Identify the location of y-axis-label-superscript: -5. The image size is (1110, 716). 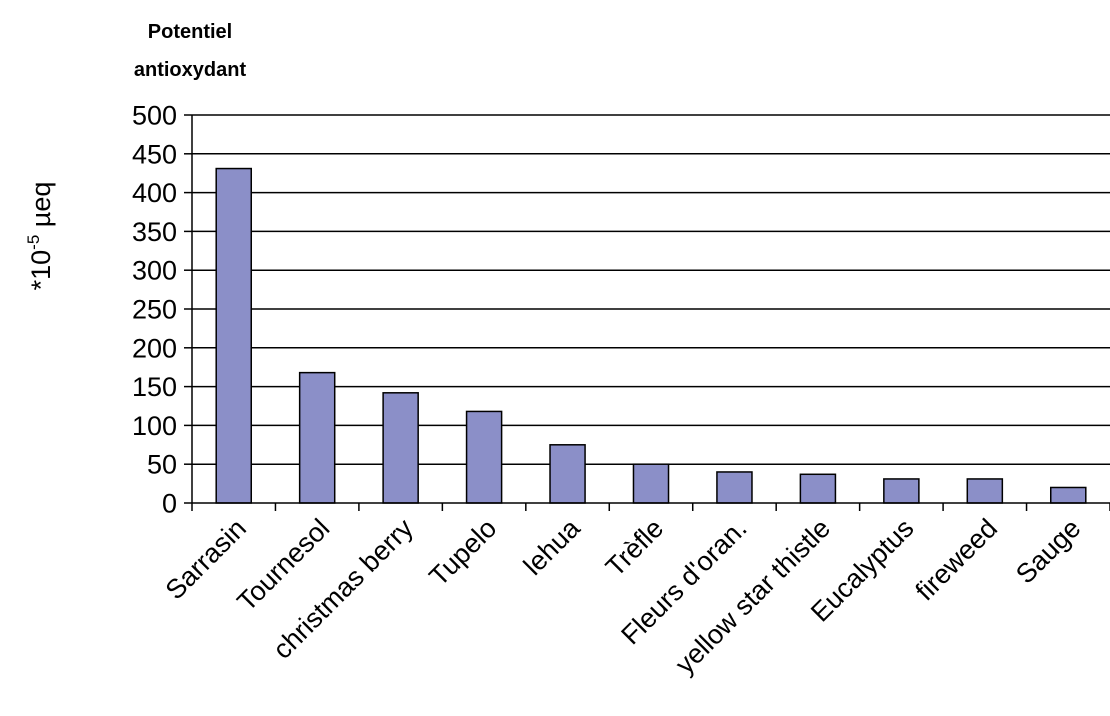
(33, 242).